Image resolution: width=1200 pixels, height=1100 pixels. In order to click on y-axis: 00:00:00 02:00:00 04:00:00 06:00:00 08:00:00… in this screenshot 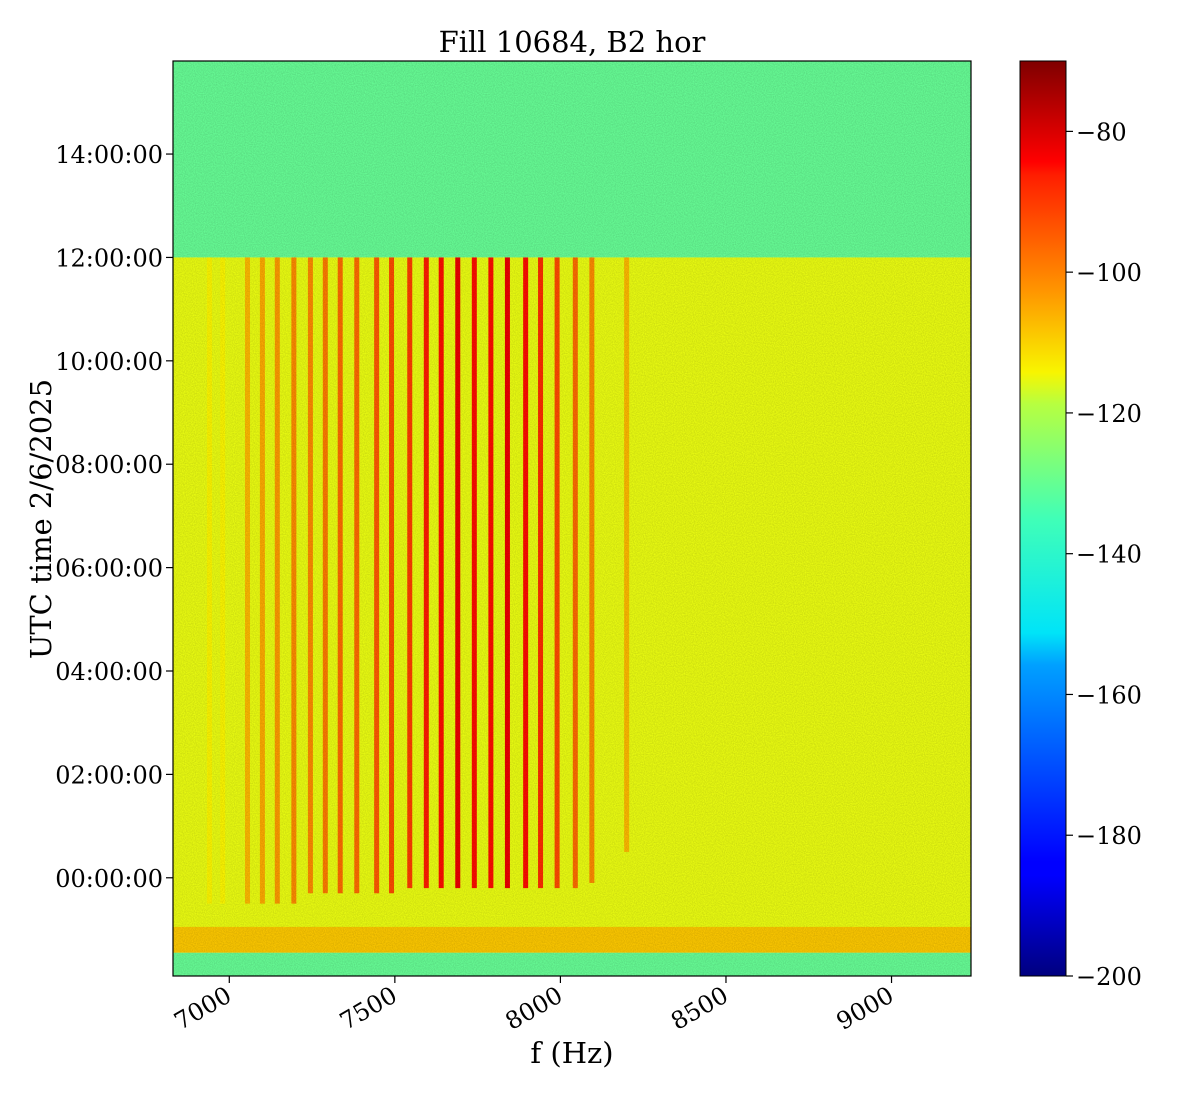, I will do `click(114, 517)`.